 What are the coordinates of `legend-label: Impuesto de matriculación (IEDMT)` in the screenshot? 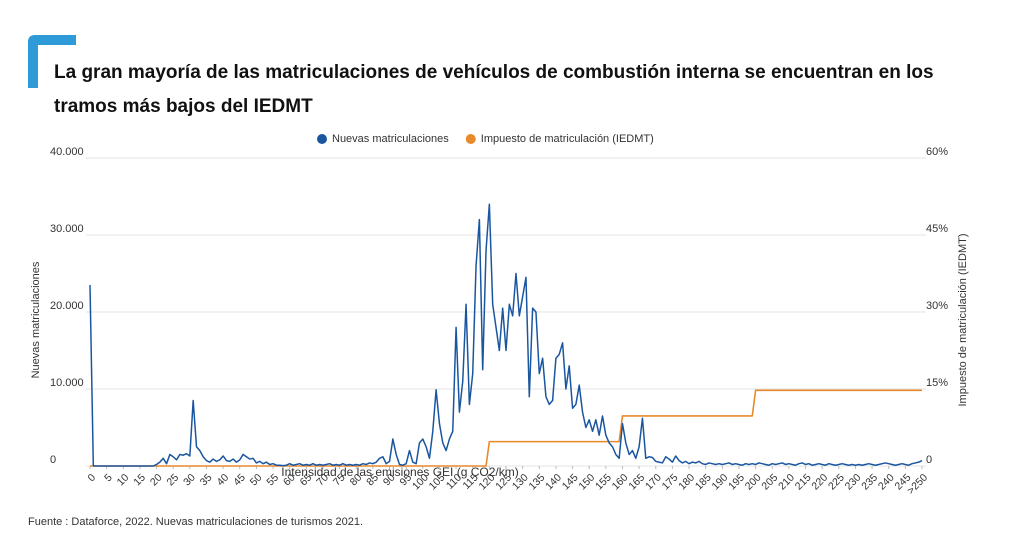 It's located at (567, 139).